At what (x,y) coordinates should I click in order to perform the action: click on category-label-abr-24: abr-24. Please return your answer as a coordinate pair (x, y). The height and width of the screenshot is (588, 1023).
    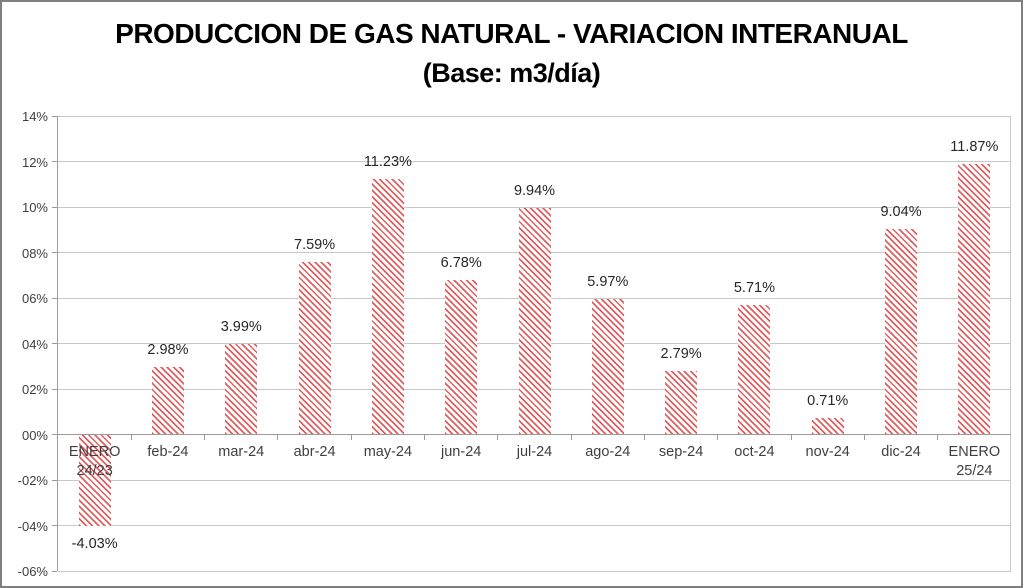
    Looking at the image, I should click on (314, 452).